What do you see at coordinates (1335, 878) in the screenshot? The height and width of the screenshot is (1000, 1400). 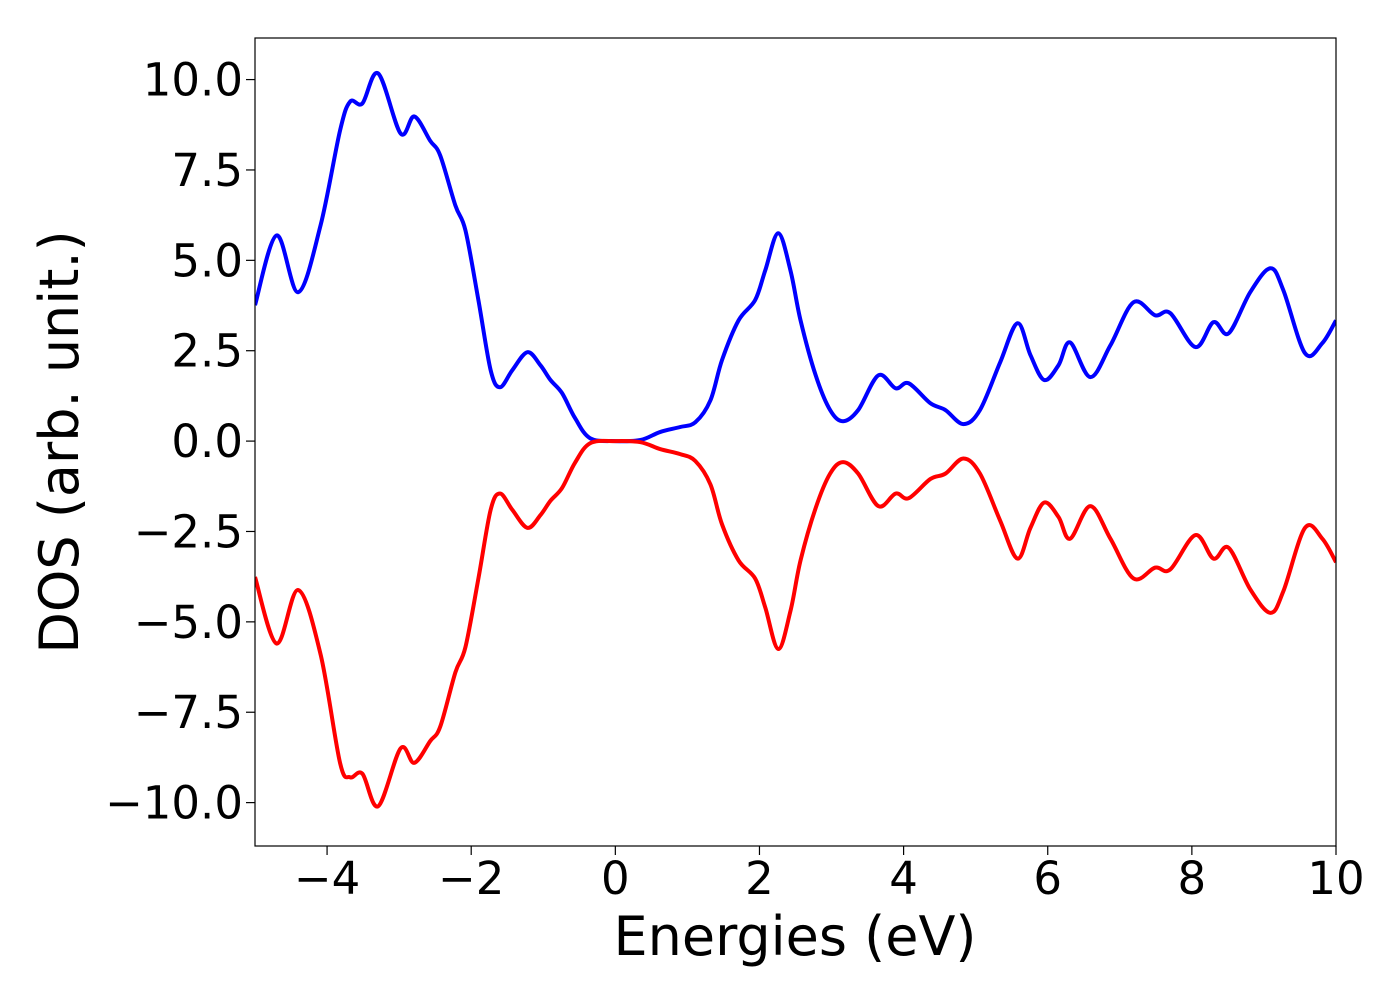 I see `x-tick-label: 10` at bounding box center [1335, 878].